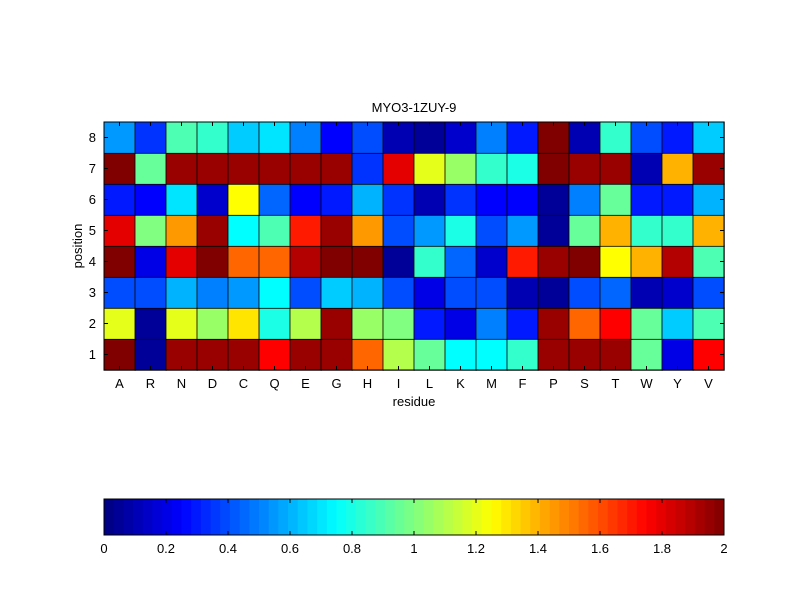 Image resolution: width=800 pixels, height=600 pixels. What do you see at coordinates (274, 383) in the screenshot?
I see `x-tick-label: Q` at bounding box center [274, 383].